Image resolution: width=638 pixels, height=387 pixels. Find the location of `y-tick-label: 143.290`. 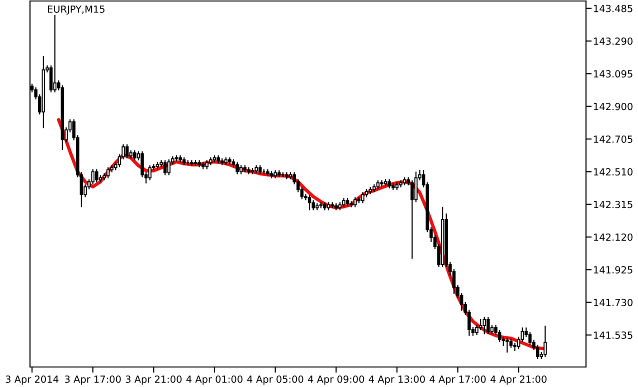

y-tick-label: 143.290 is located at coordinates (613, 41).